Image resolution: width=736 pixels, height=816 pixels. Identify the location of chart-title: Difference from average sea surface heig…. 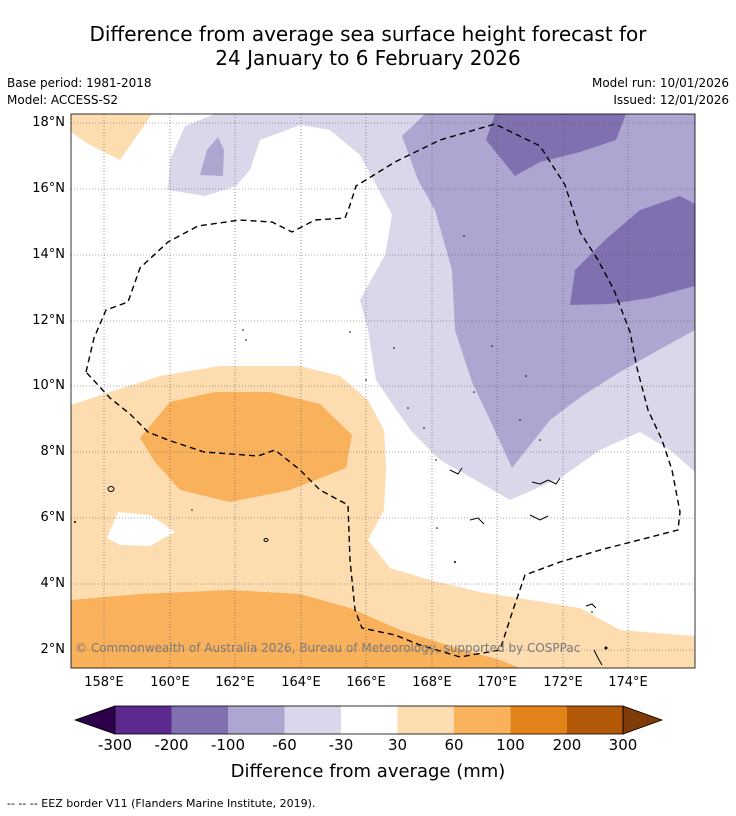
(368, 46).